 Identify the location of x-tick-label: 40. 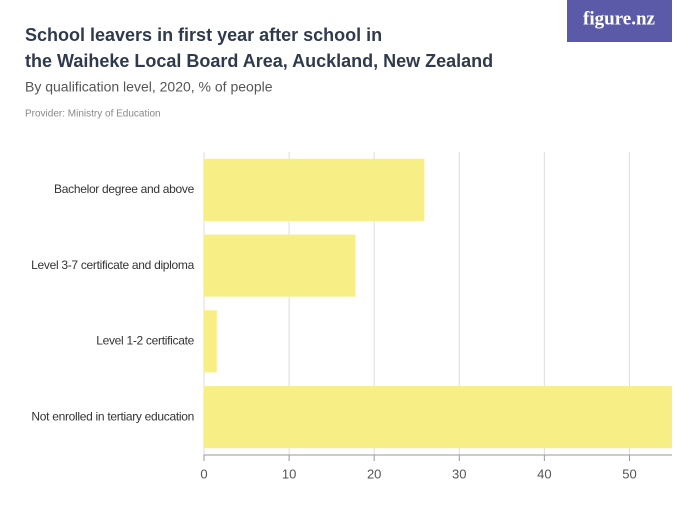
(544, 473).